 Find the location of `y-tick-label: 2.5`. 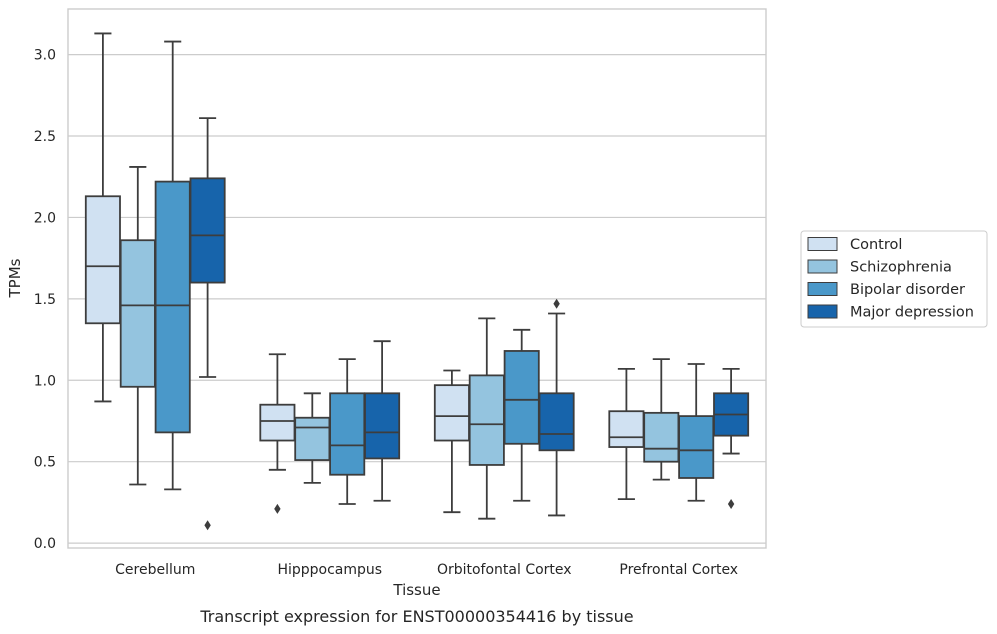

y-tick-label: 2.5 is located at coordinates (45, 137).